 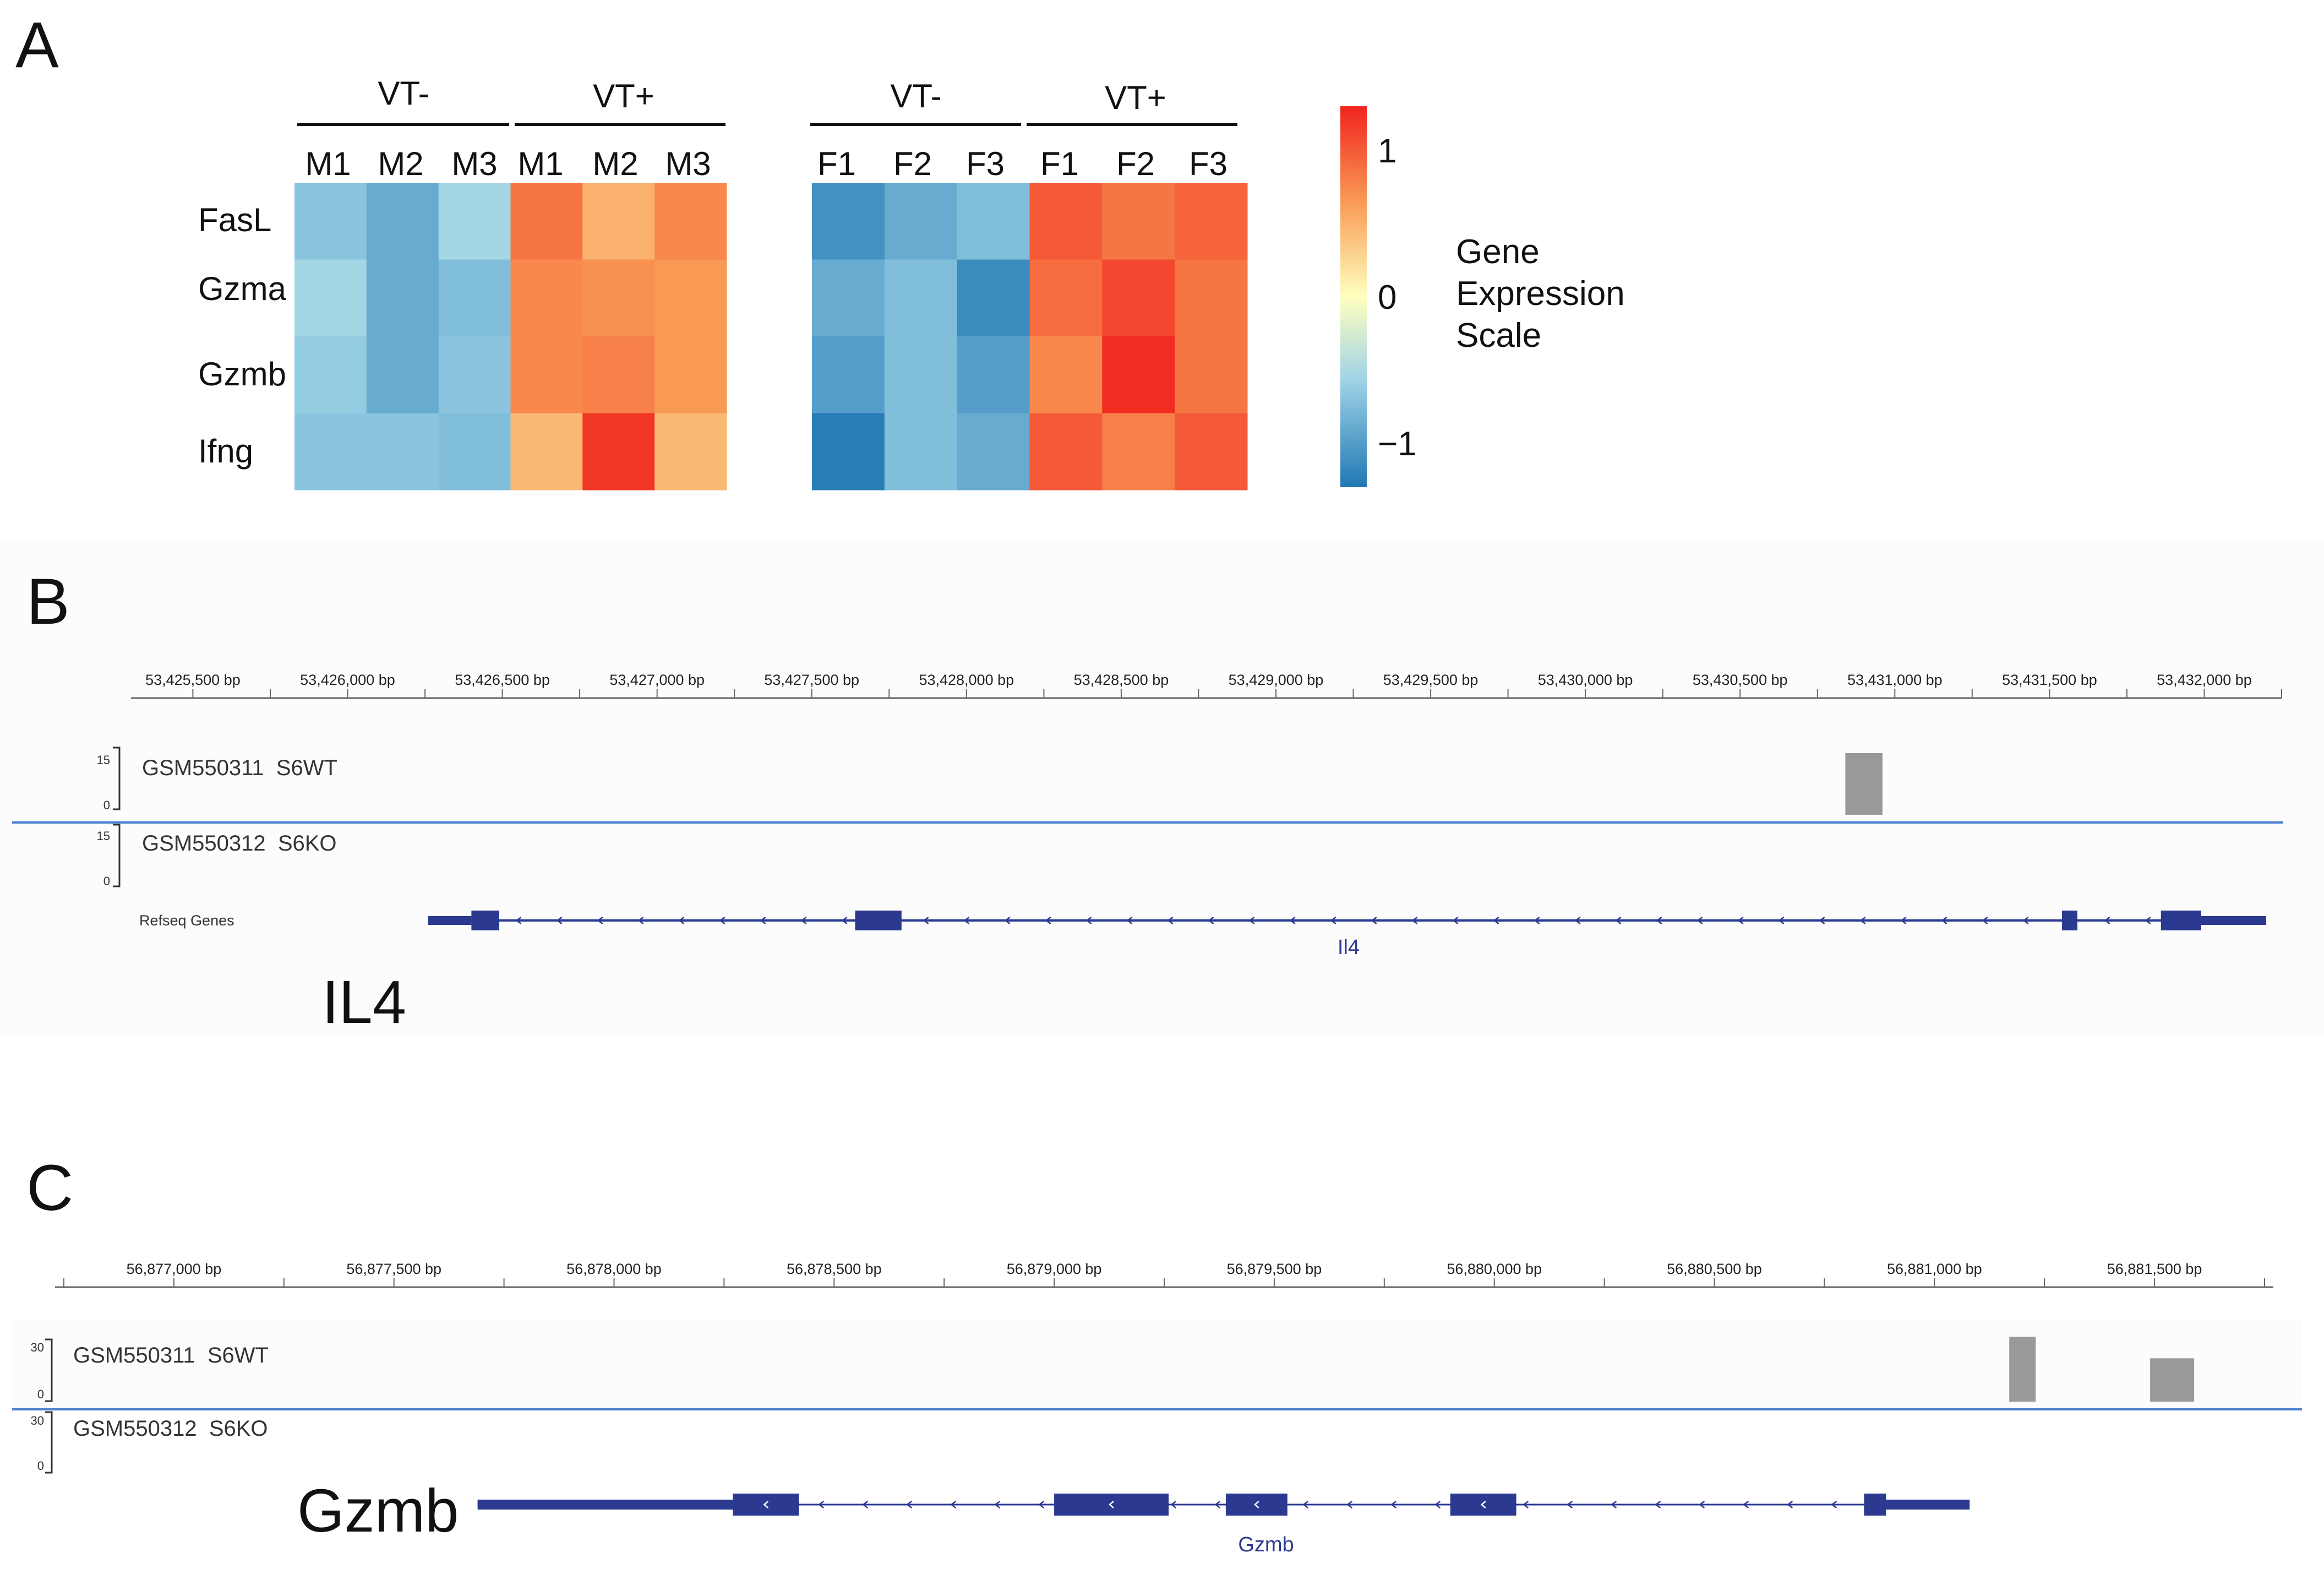 What do you see at coordinates (1934, 1269) in the screenshot?
I see `ruler-label: 56,881,000 bp` at bounding box center [1934, 1269].